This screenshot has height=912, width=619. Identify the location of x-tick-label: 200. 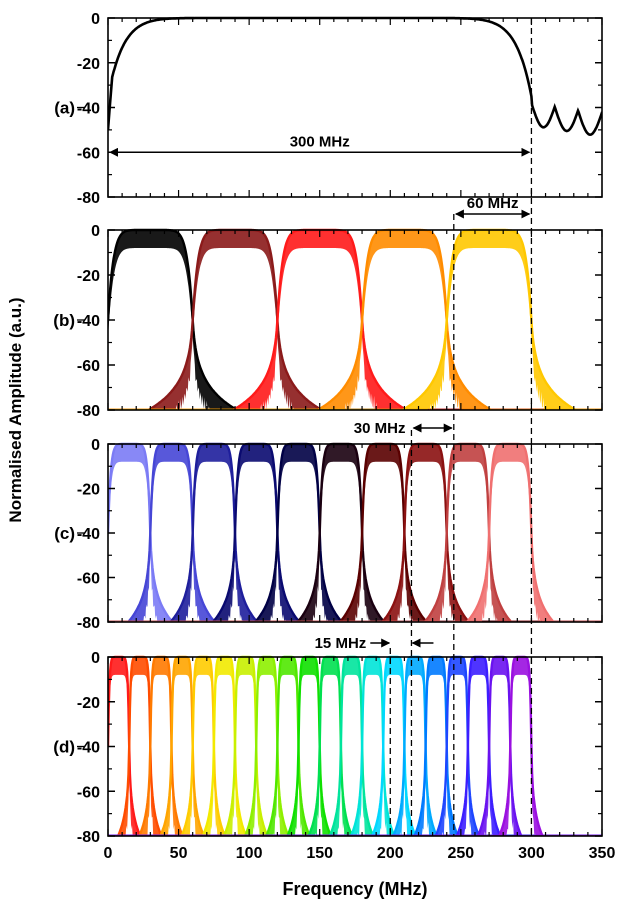
(390, 853).